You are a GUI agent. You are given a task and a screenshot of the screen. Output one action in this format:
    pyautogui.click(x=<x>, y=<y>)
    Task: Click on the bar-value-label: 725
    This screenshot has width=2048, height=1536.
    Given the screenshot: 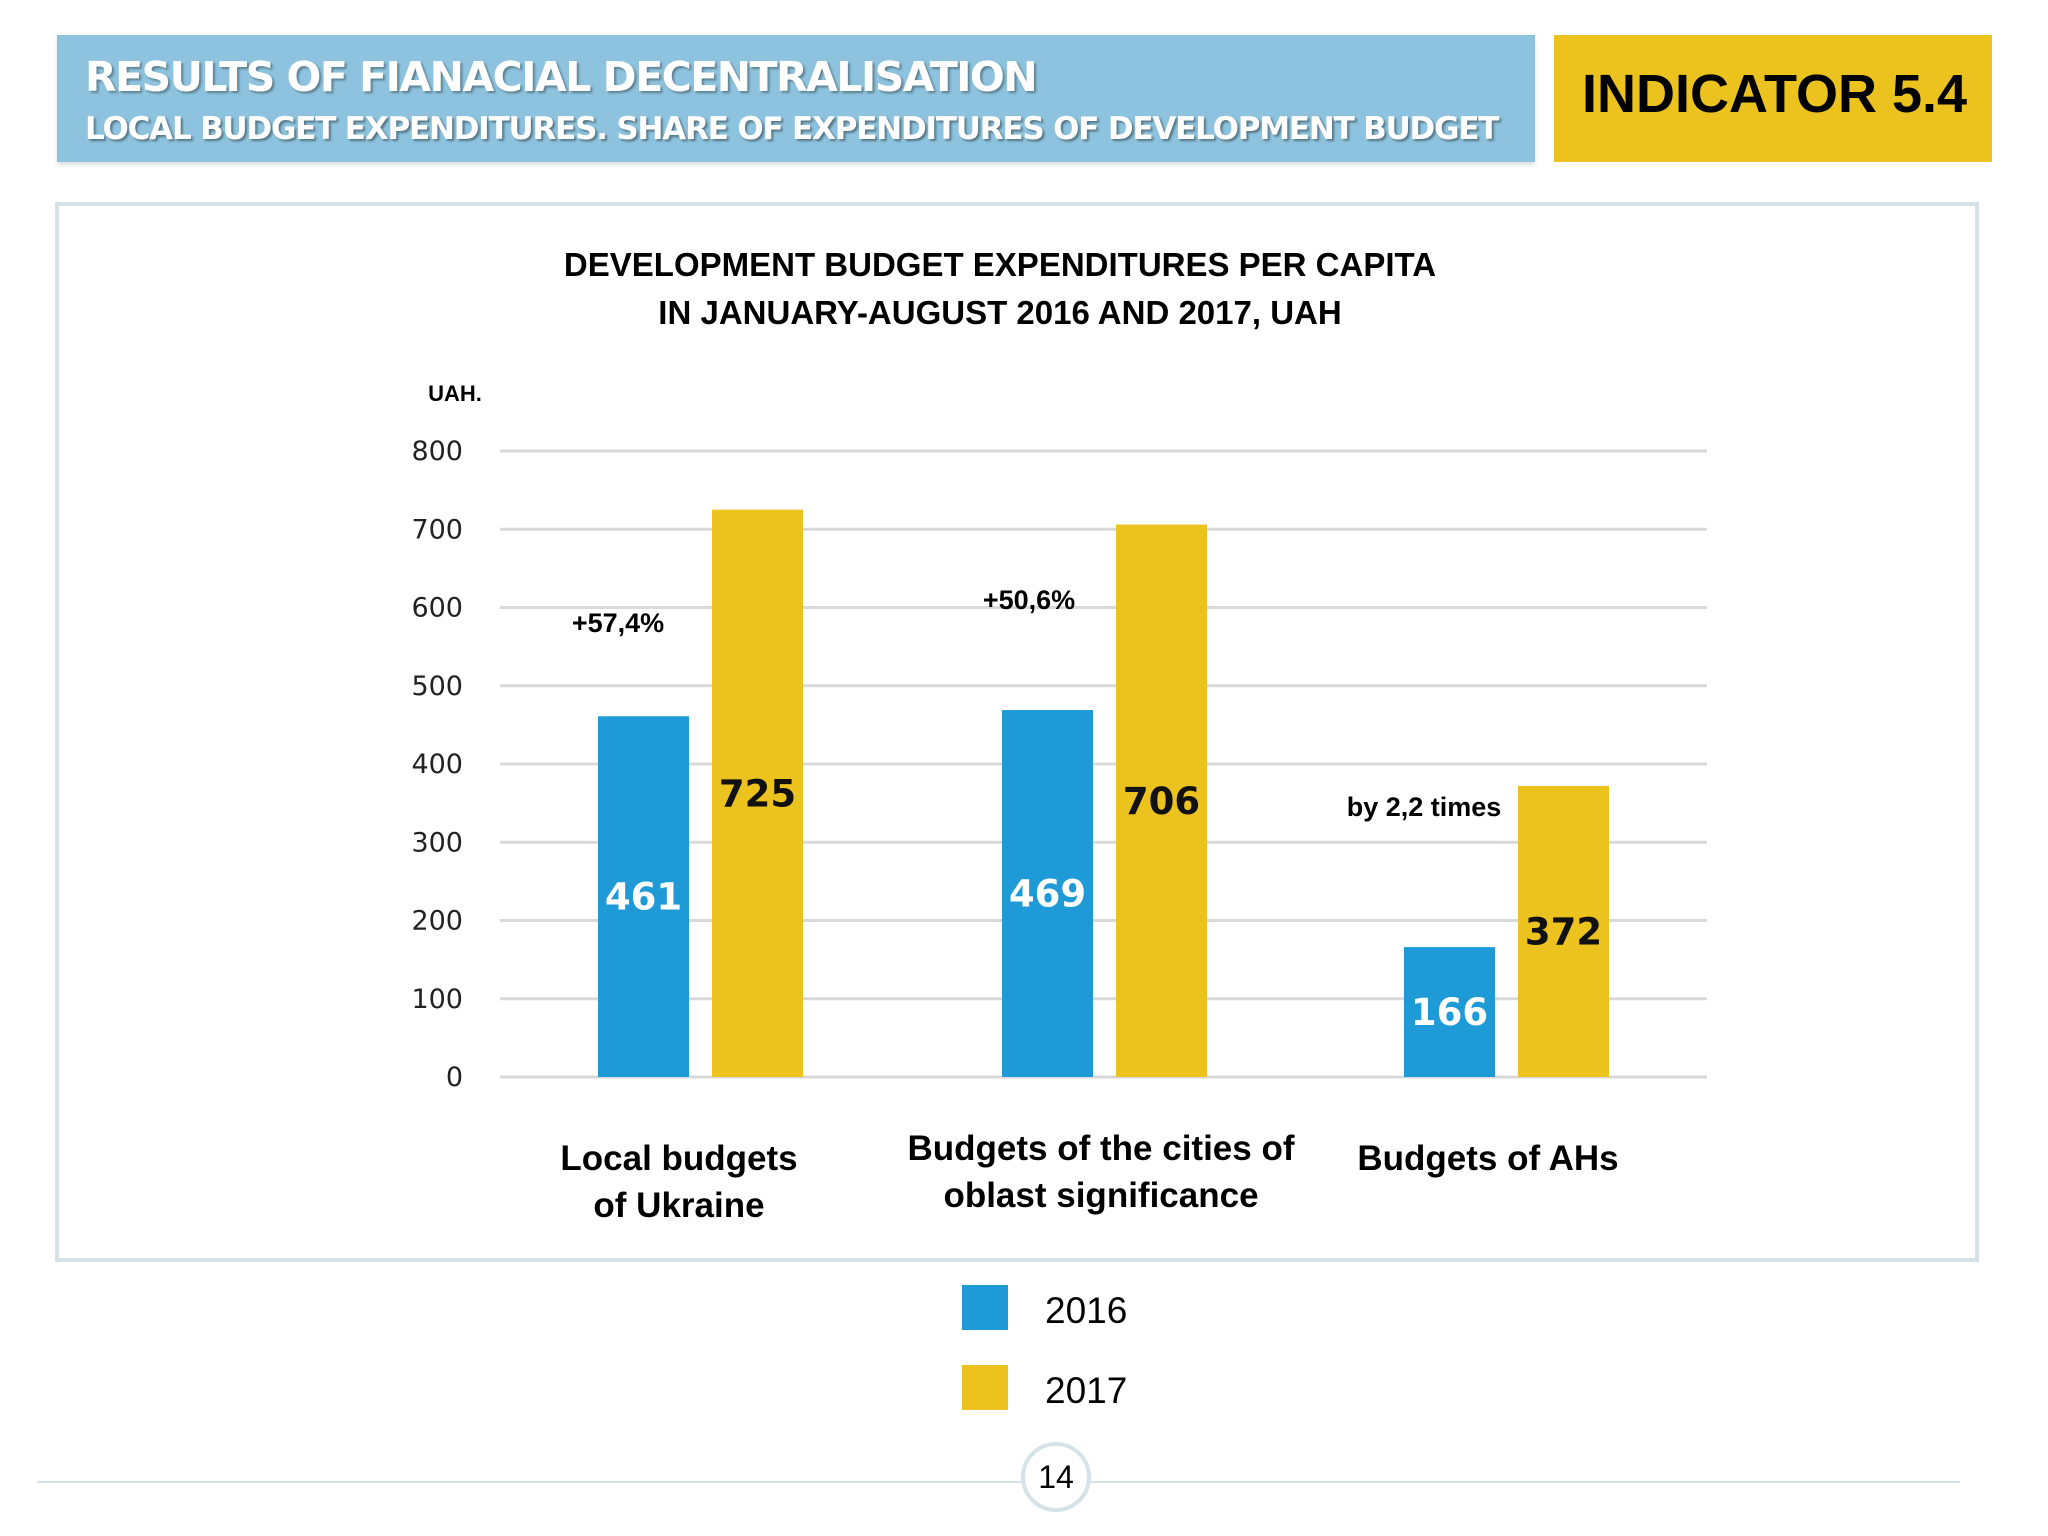 What is the action you would take?
    pyautogui.click(x=757, y=793)
    